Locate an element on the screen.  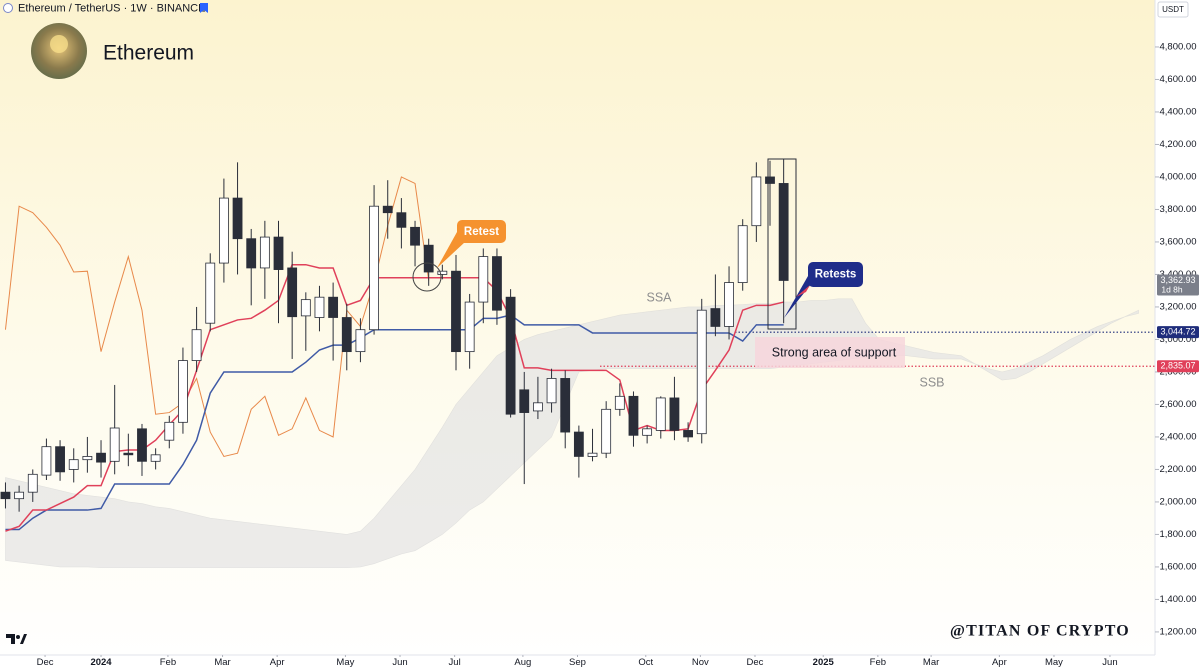
x-tick-label: 2025 is located at coordinates (824, 662).